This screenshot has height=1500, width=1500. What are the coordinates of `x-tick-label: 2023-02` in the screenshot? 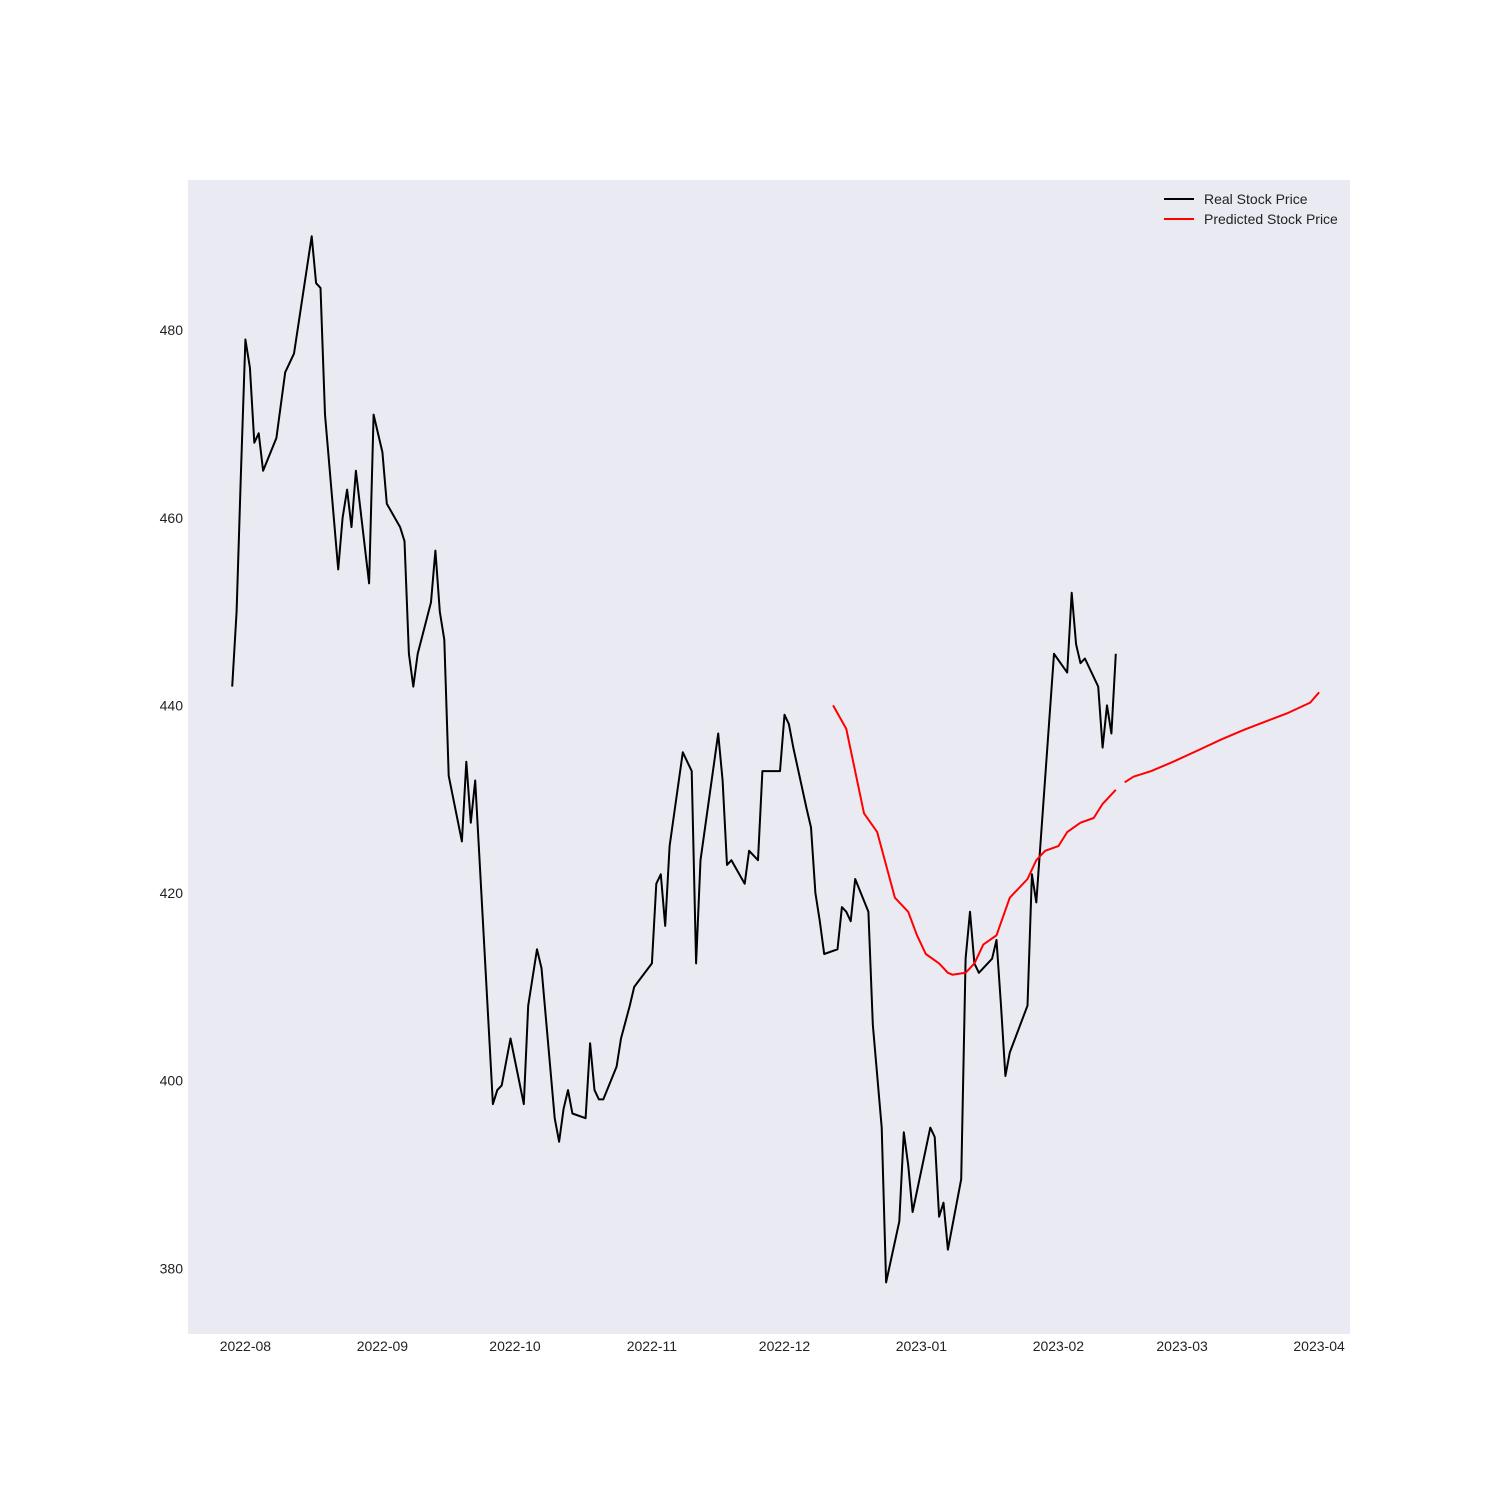 It's located at (1059, 1346).